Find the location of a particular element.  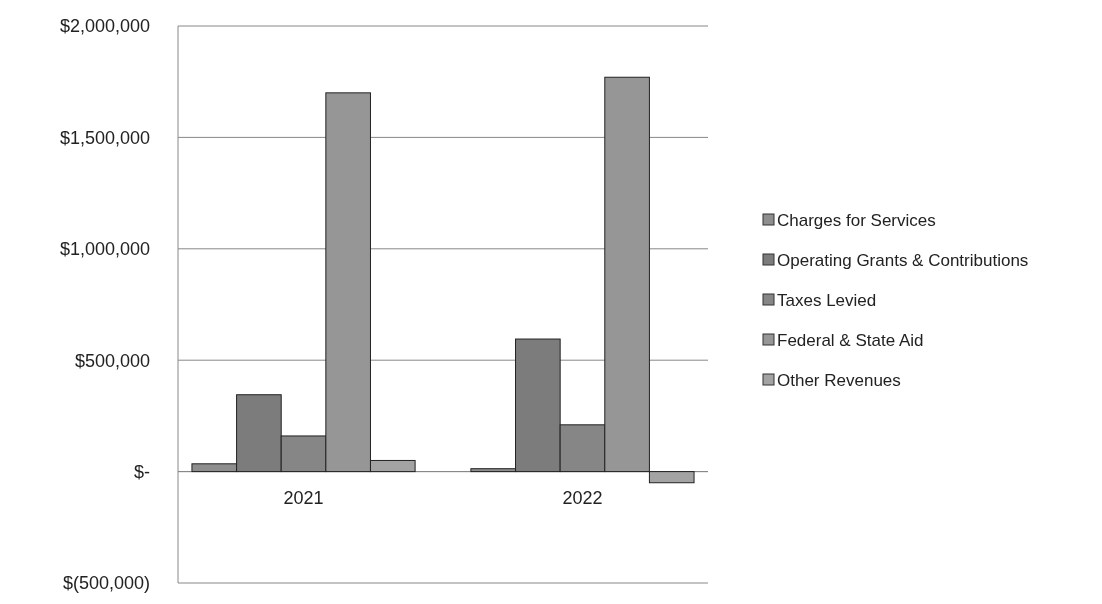

y-tick-label: $(500,000) is located at coordinates (106, 583).